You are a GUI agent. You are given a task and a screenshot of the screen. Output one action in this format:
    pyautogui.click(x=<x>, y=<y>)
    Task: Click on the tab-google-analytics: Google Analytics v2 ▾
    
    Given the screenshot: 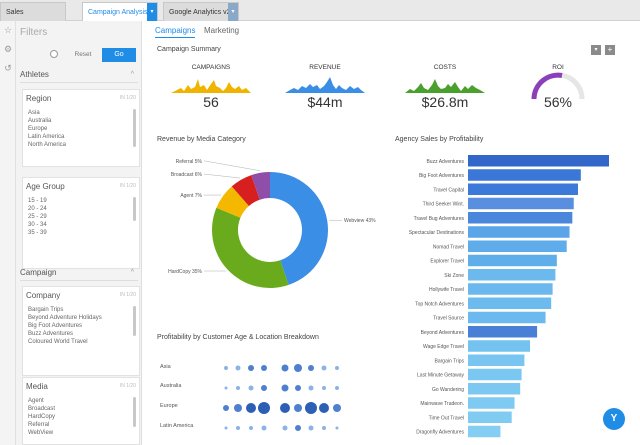 What is the action you would take?
    pyautogui.click(x=201, y=11)
    